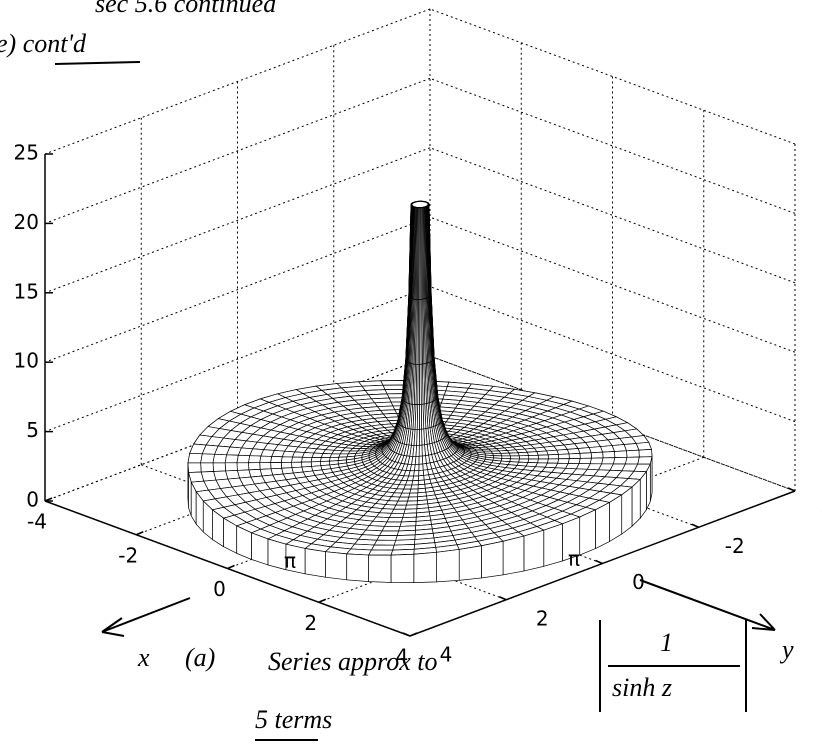 This screenshot has height=750, width=822. I want to click on y-tick-label: -2, so click(735, 546).